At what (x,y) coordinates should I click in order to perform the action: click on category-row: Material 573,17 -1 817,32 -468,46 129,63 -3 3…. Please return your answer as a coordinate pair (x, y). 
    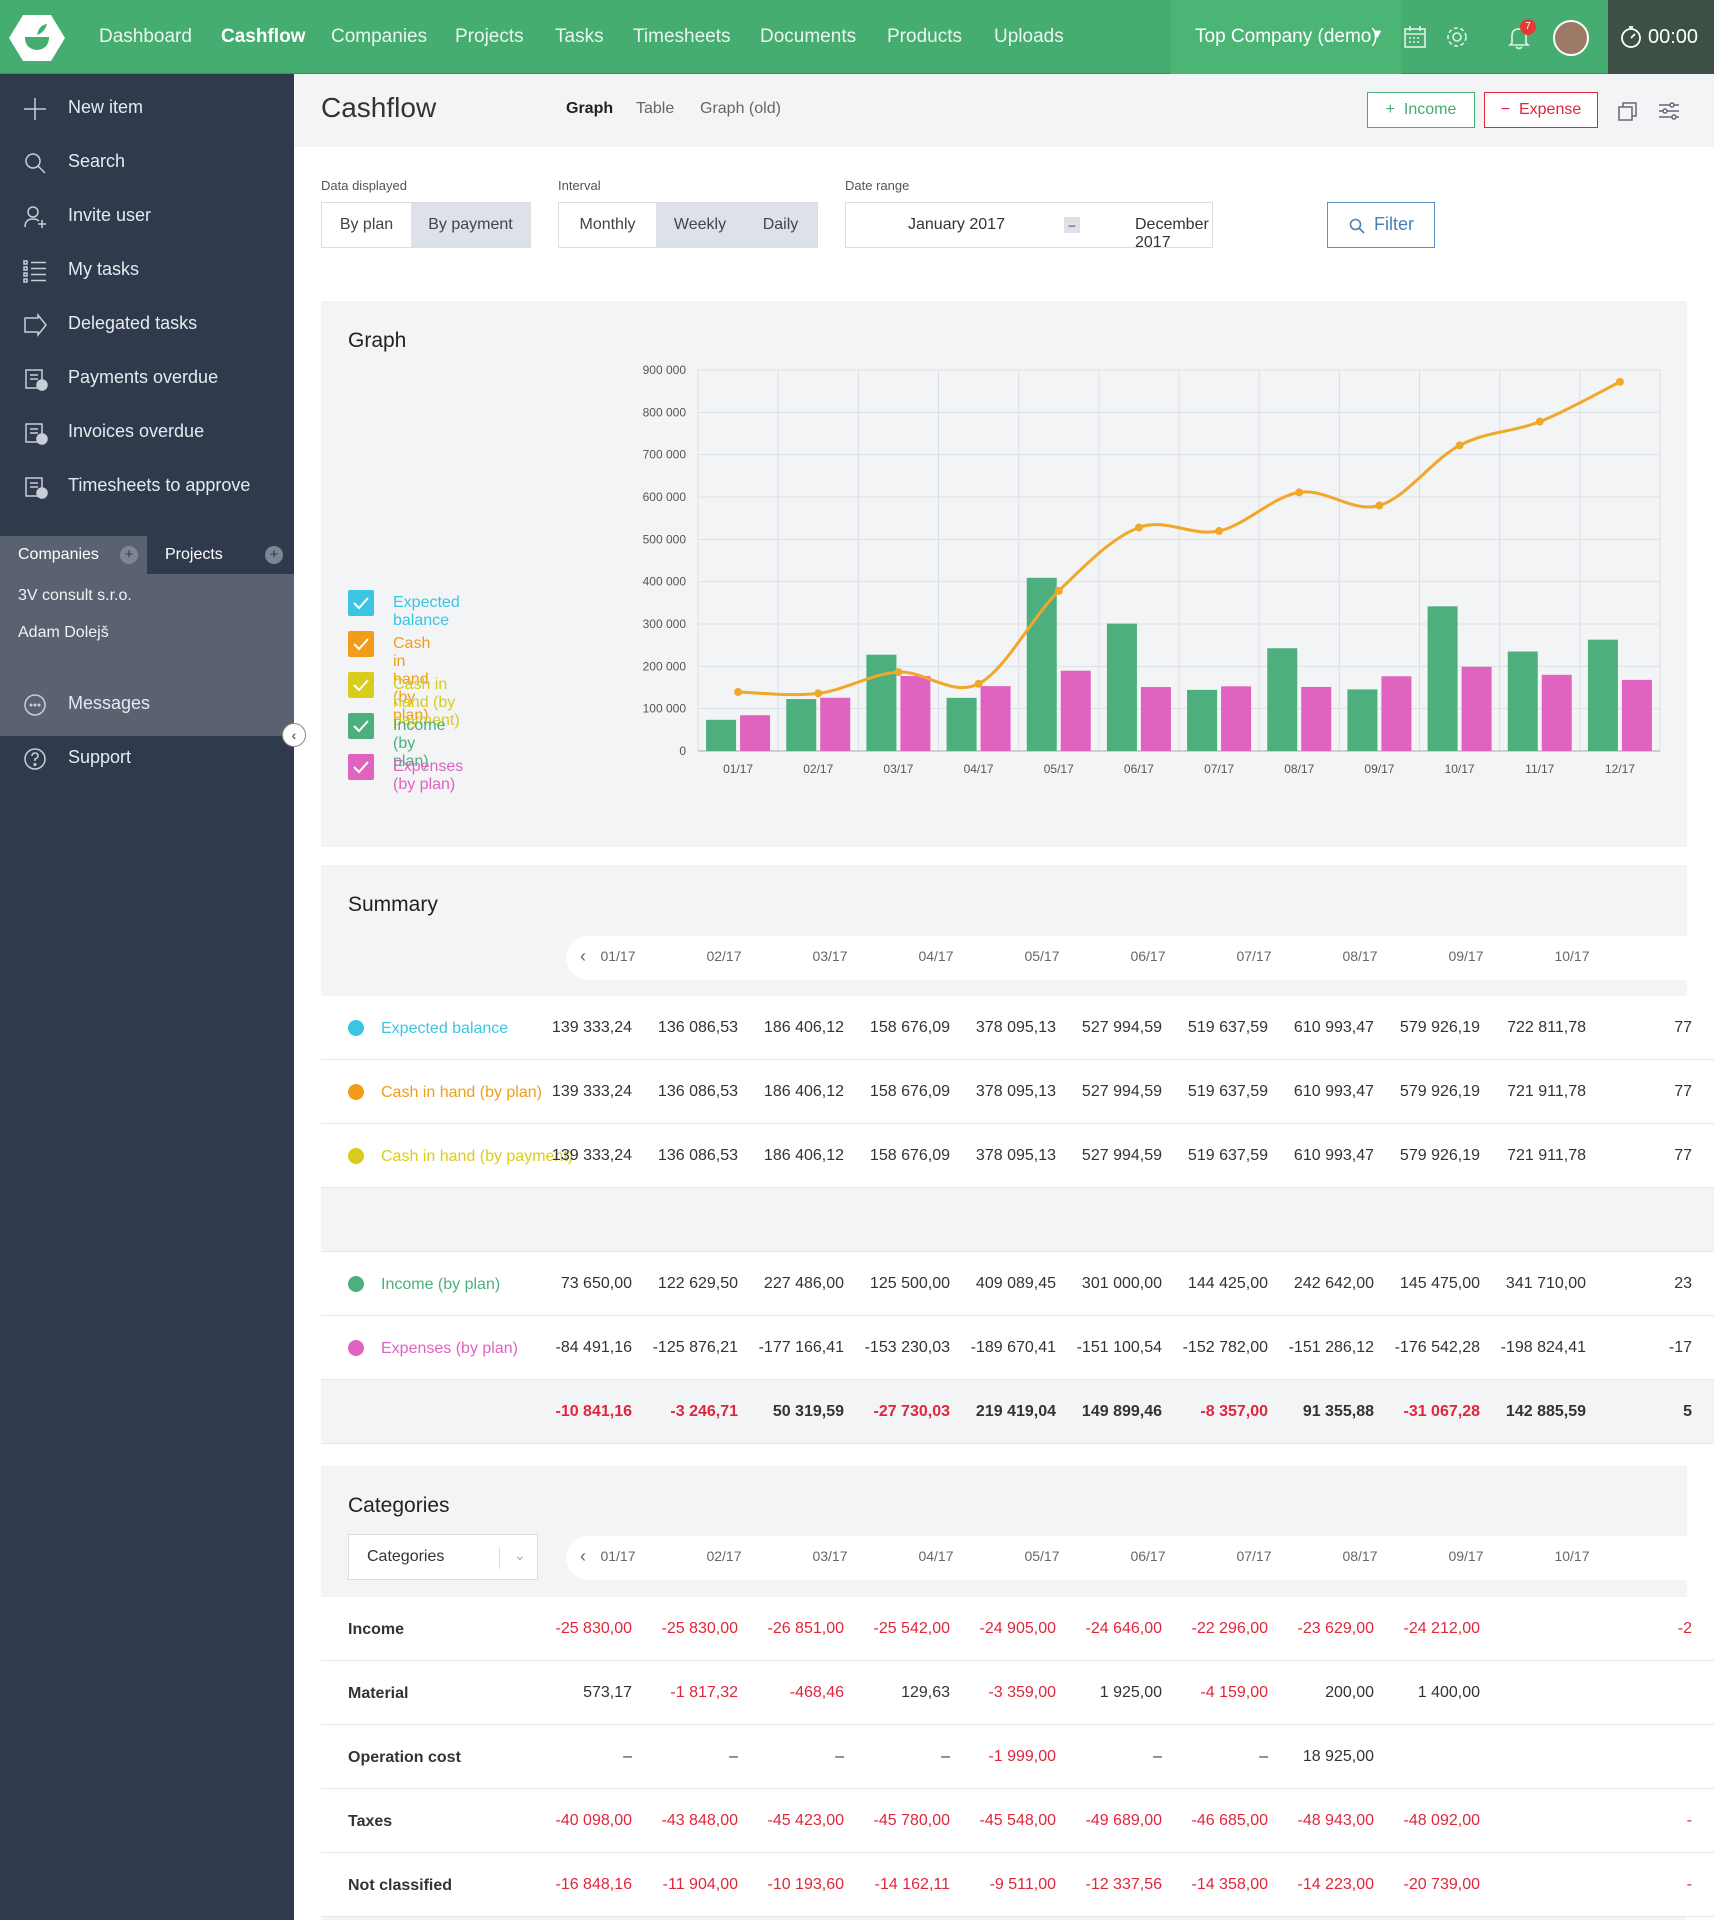
    Looking at the image, I should click on (1017, 1693).